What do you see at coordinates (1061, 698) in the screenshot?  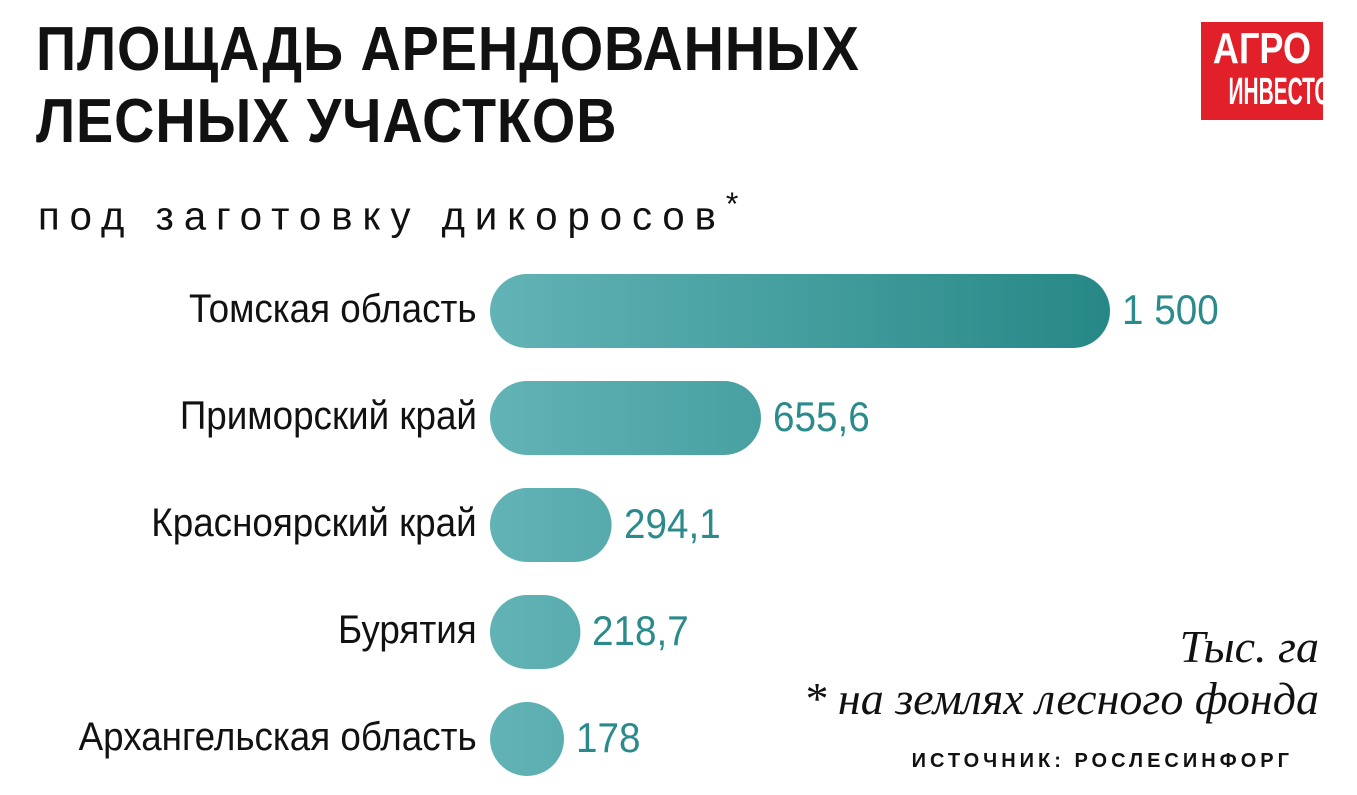 I see `footnote: * на землях лесного фонда` at bounding box center [1061, 698].